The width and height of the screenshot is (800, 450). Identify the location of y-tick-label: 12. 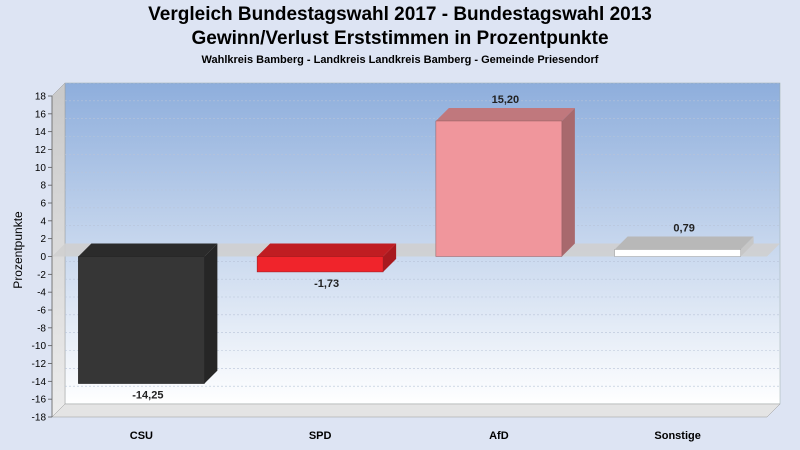
(41, 150).